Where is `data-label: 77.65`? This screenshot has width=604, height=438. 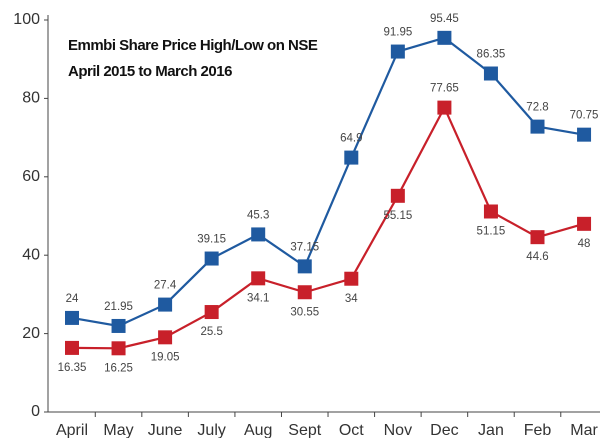 data-label: 77.65 is located at coordinates (444, 89).